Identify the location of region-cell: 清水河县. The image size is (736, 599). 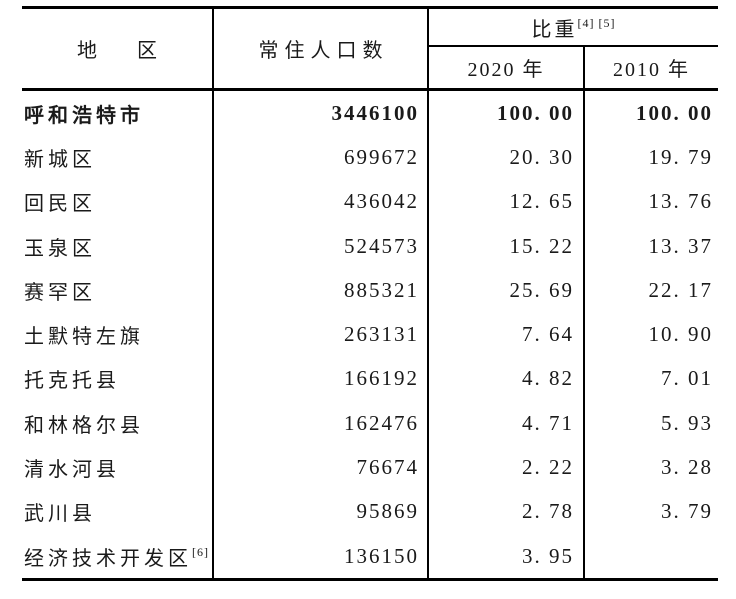
(118, 467).